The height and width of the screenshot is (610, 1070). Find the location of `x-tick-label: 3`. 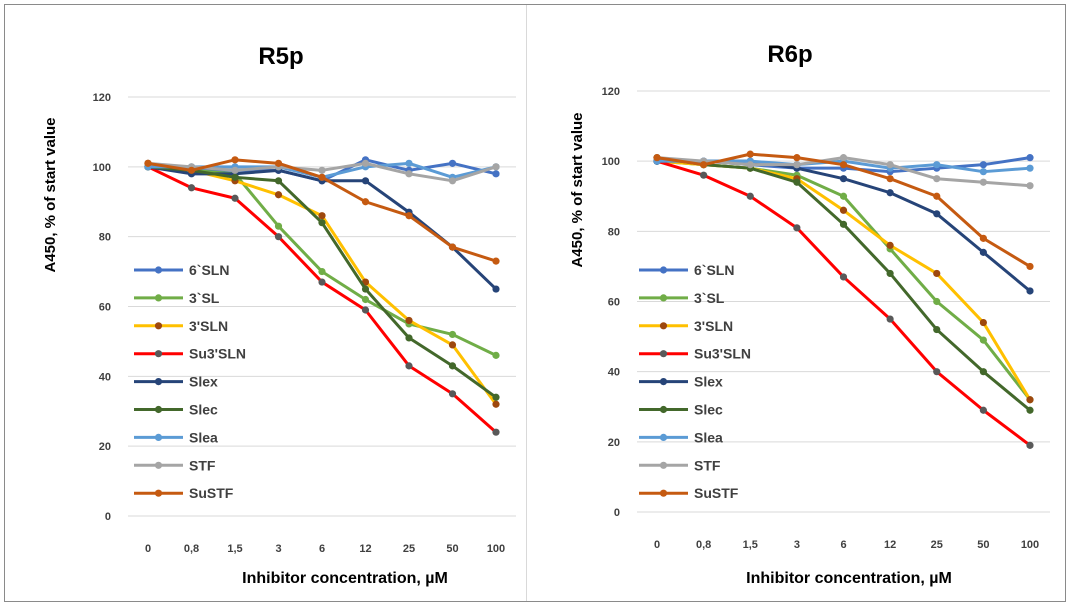

x-tick-label: 3 is located at coordinates (797, 545).